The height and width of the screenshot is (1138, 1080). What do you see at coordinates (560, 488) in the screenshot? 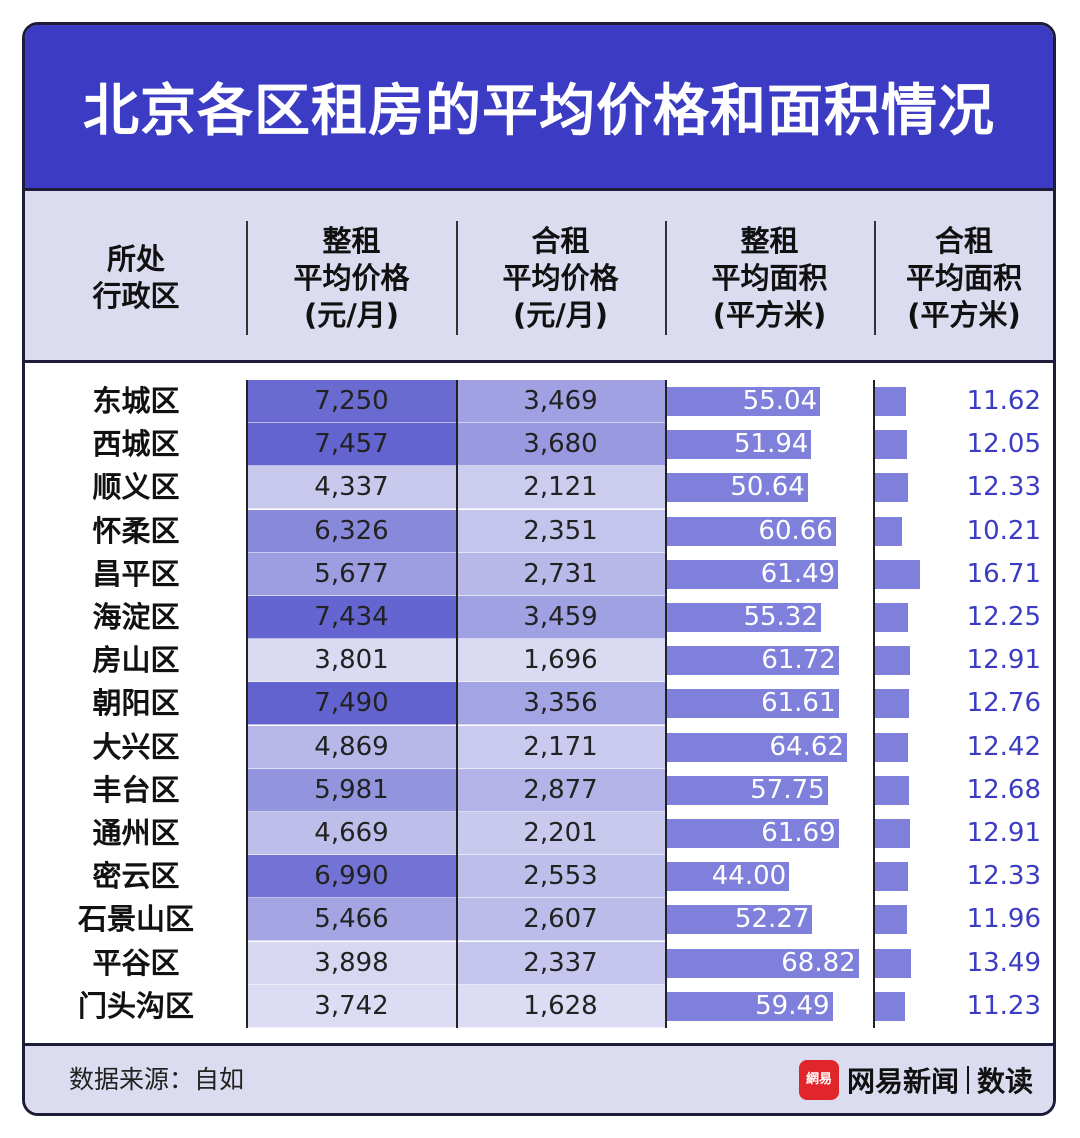
I see `shared-price-cell: 2,121` at bounding box center [560, 488].